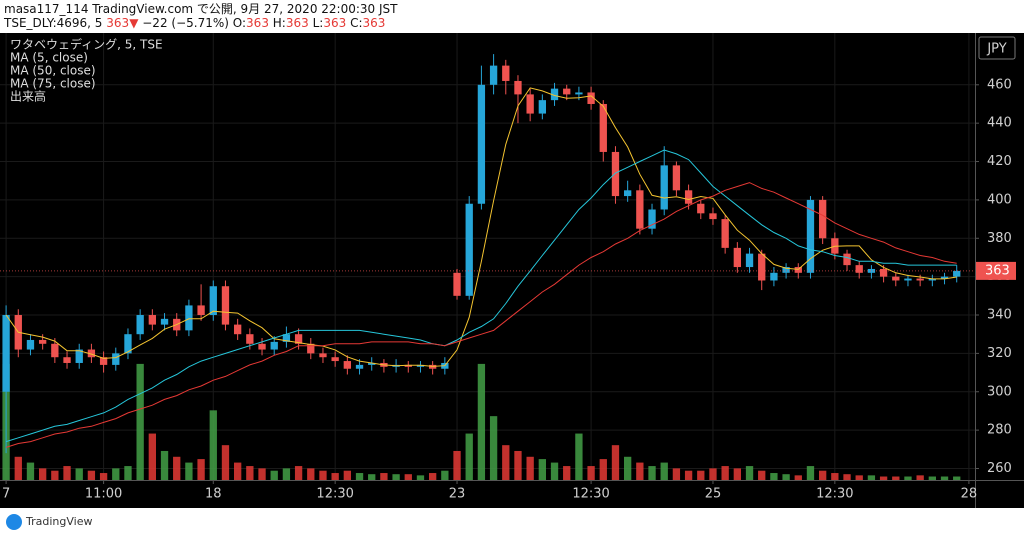  Describe the element at coordinates (6, 494) in the screenshot. I see `x-tick-label: 7` at that location.